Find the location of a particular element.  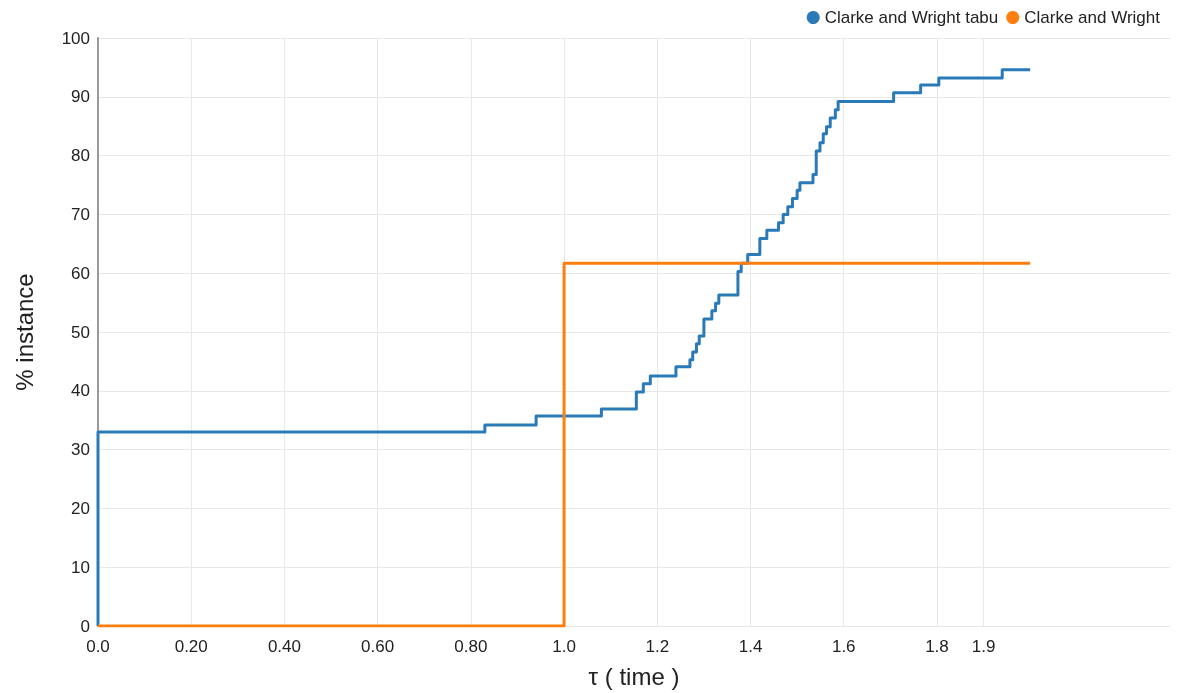

y-tick-label: 60 is located at coordinates (80, 273).